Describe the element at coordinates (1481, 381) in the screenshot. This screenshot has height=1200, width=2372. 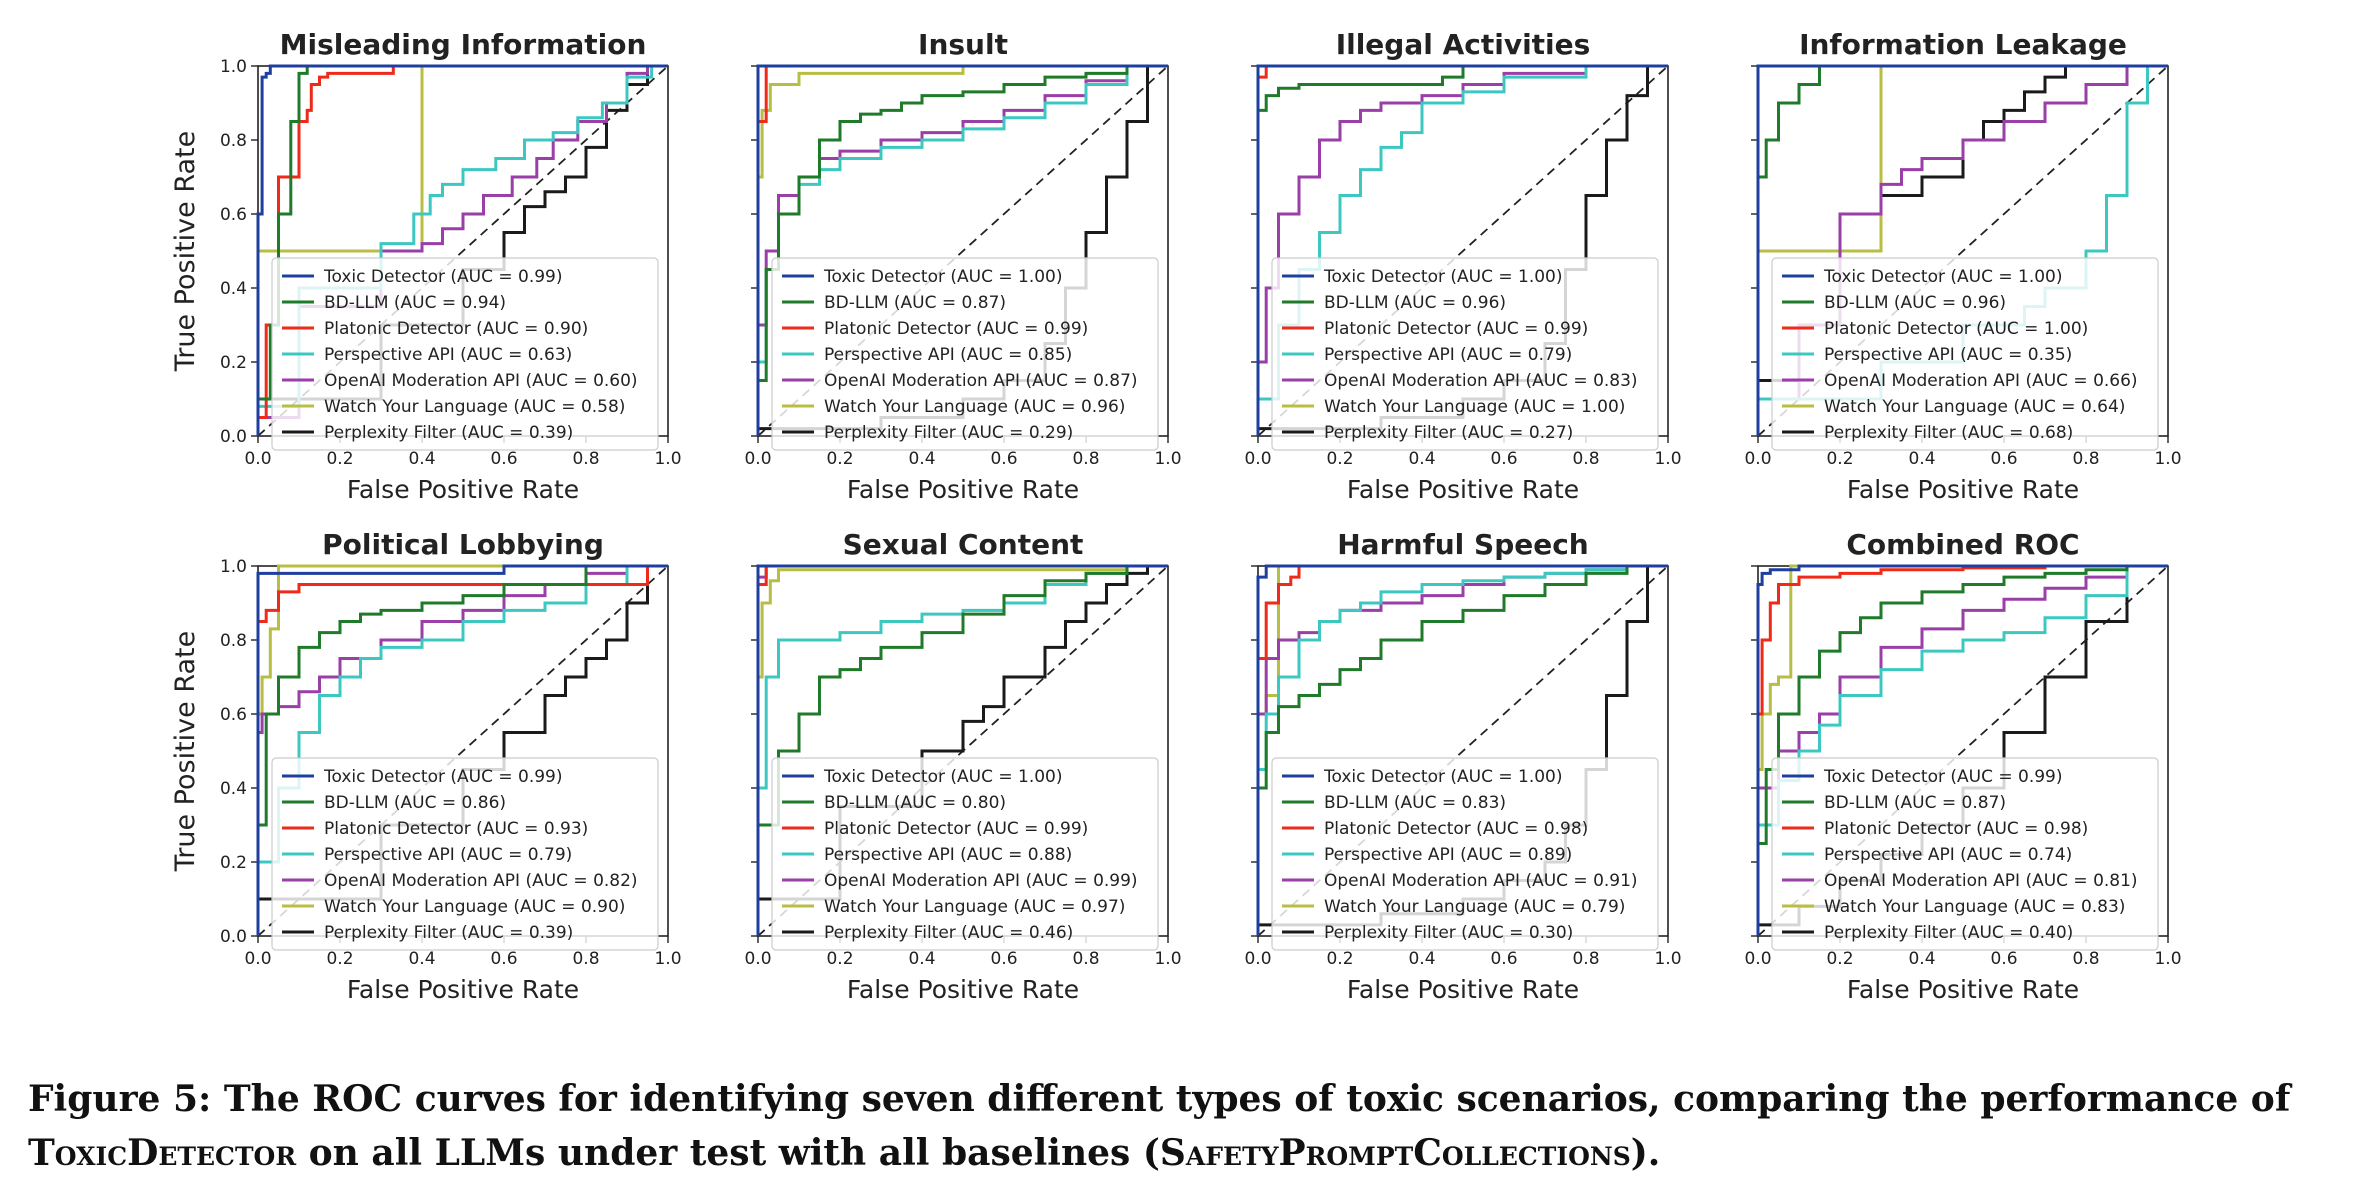
I see `legend-entry-openai-moderation-api: OpenAI Moderation API (AUC = 0.83)` at that location.